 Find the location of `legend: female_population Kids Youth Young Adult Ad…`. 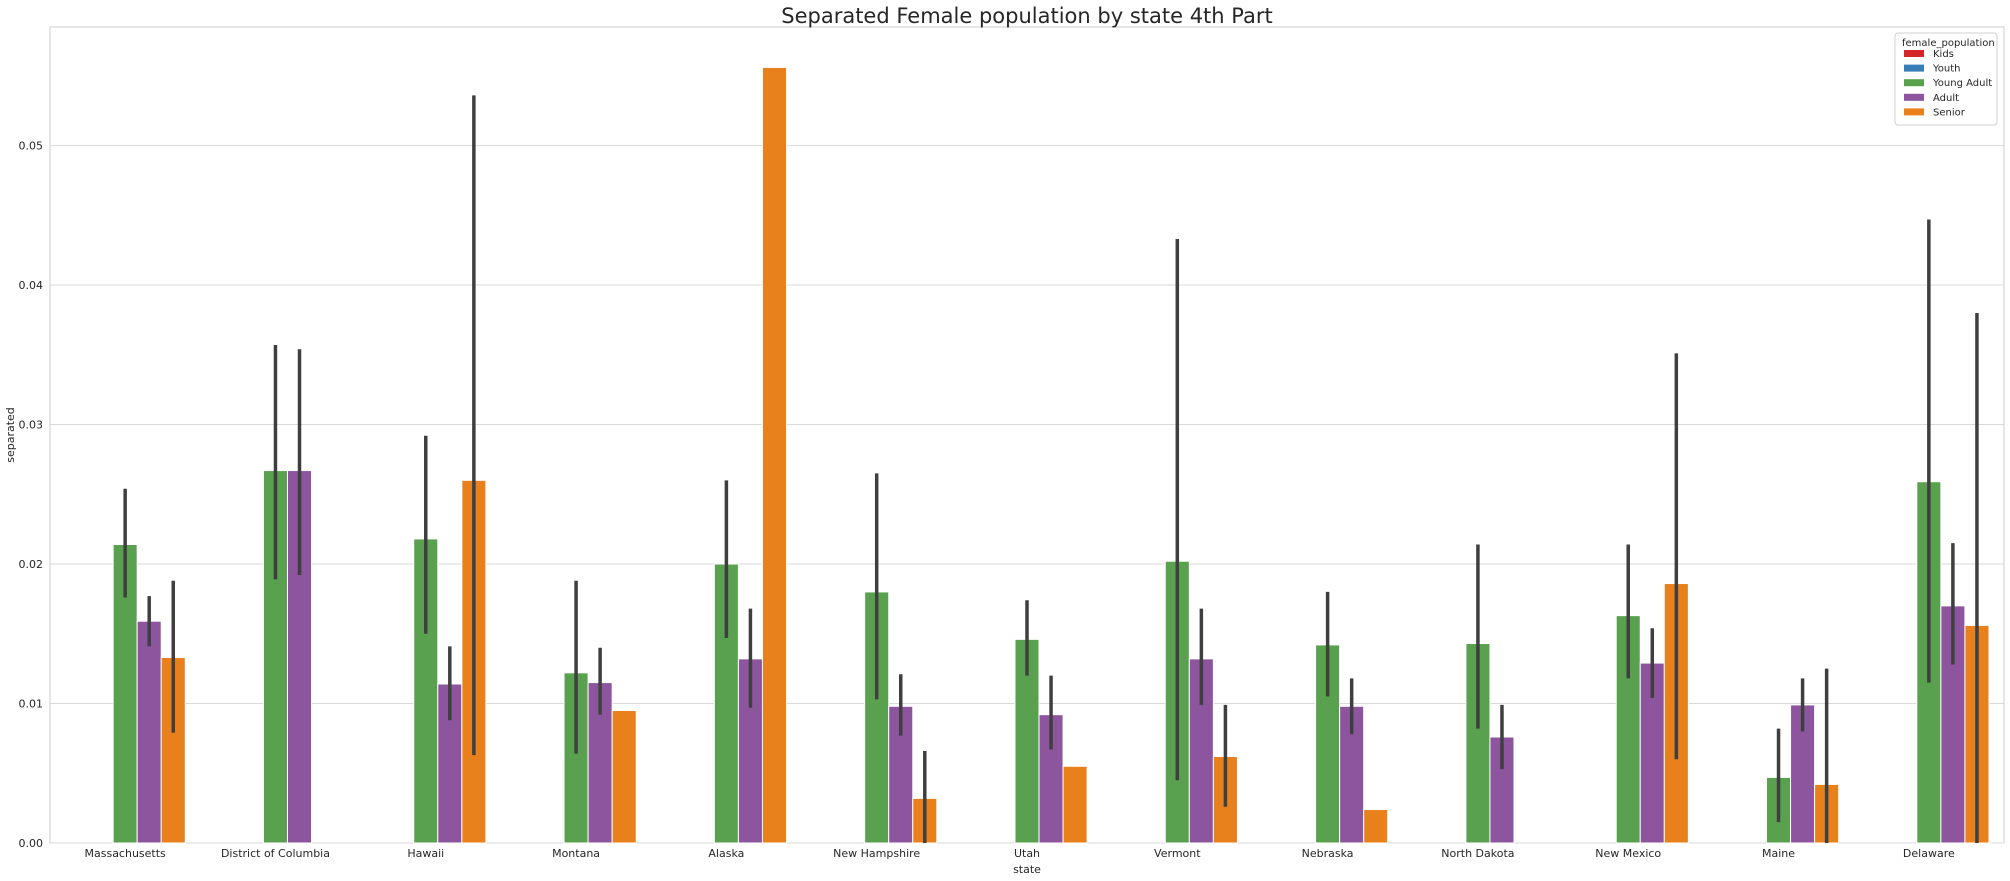

legend: female_population Kids Youth Young Adult Ad… is located at coordinates (1946, 79).